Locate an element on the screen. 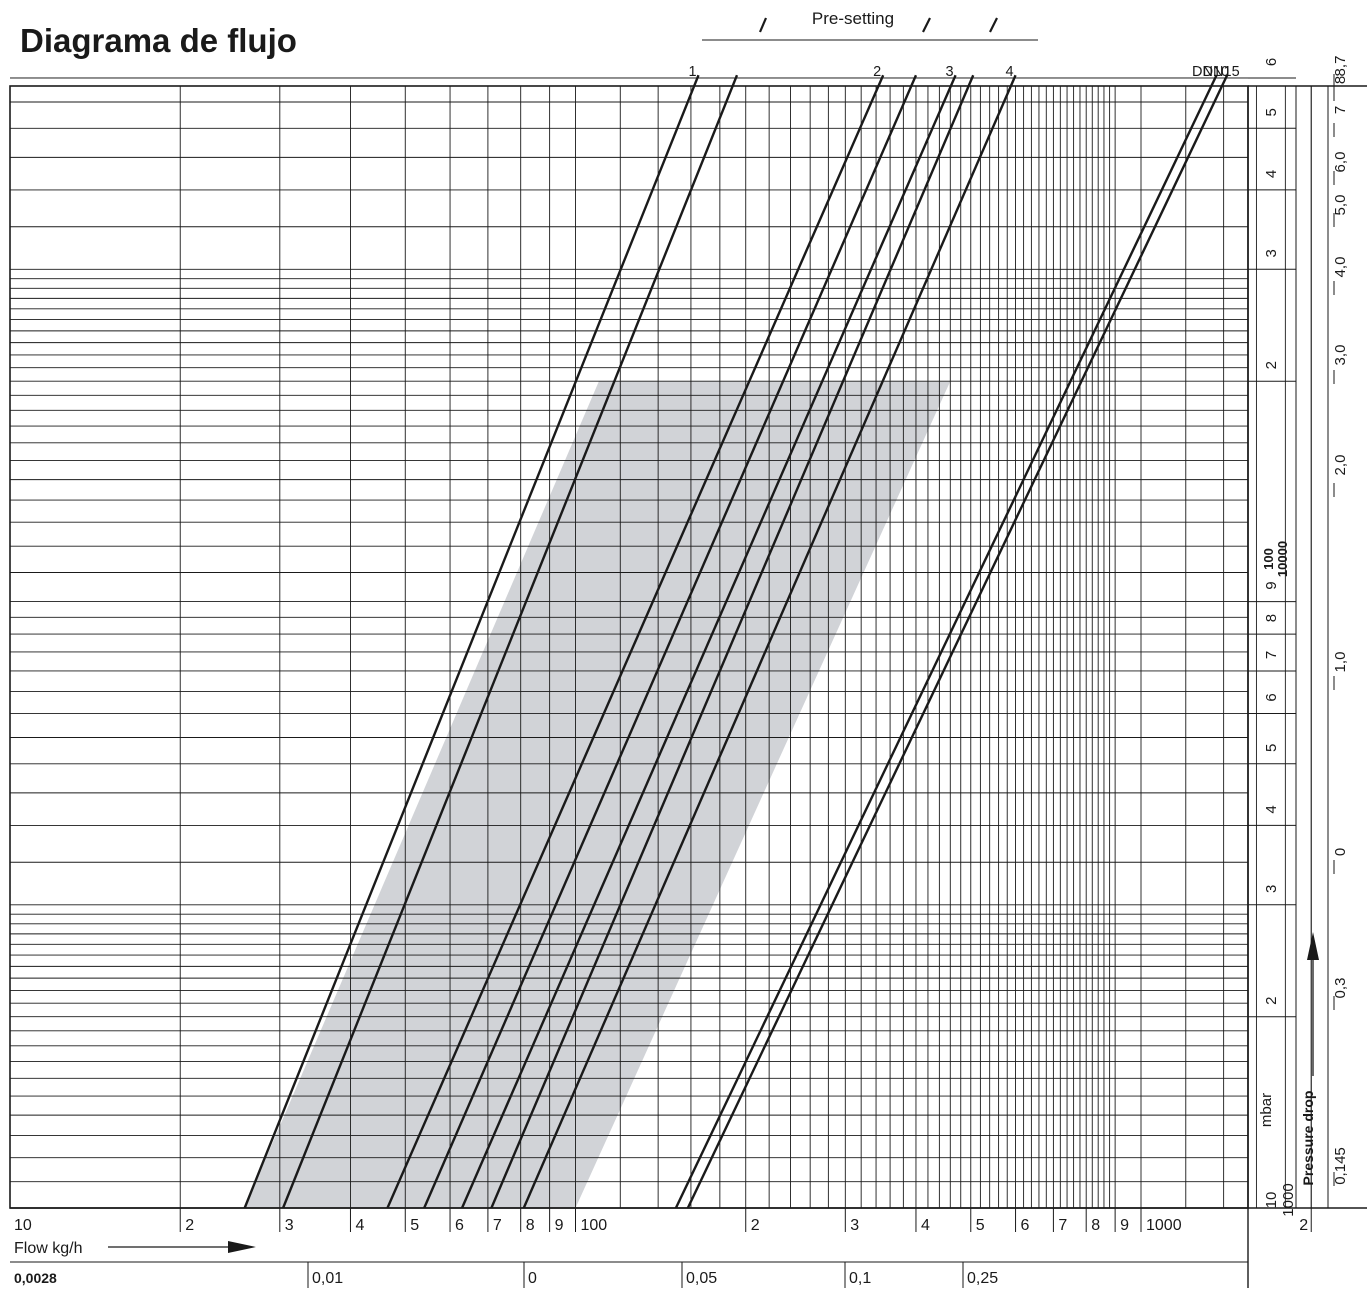  y-tick-label: 10 is located at coordinates (1271, 1200).